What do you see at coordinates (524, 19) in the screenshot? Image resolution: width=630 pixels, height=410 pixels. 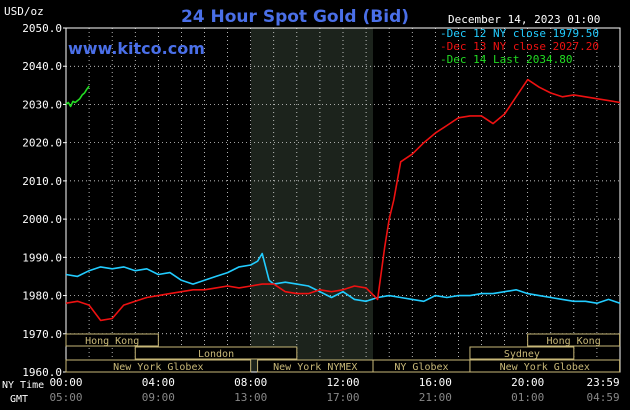 I see `date-label: December 14, 2023 01:00` at bounding box center [524, 19].